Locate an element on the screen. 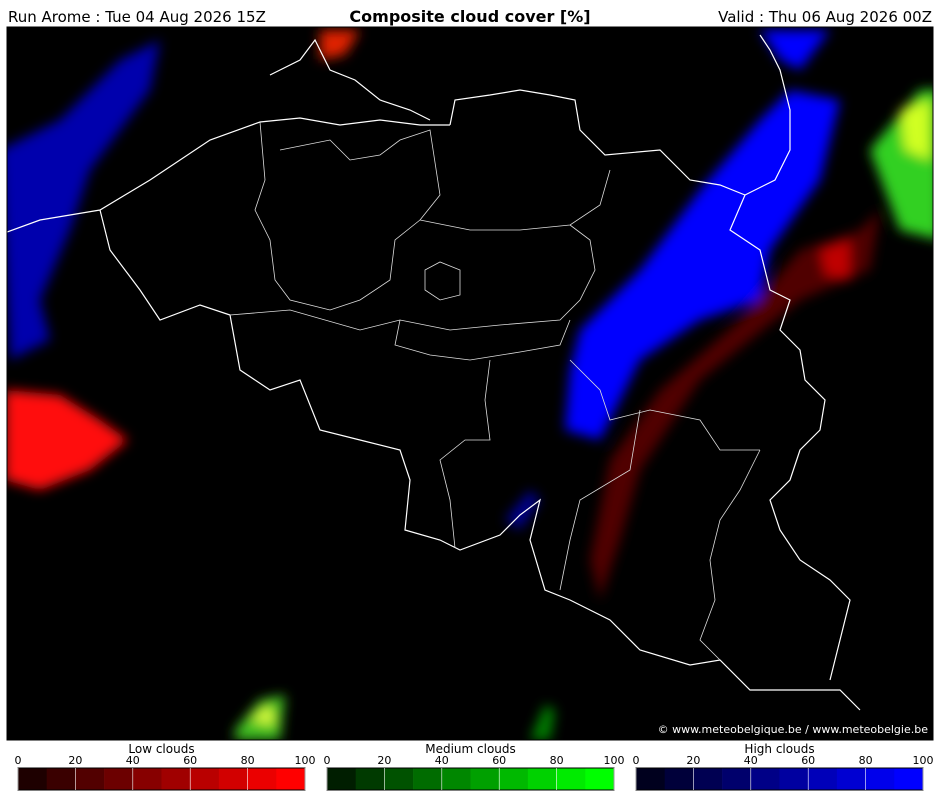 This screenshot has height=804, width=940. valid-label: Valid : Thu 06 Aug 2026 00Z is located at coordinates (825, 17).